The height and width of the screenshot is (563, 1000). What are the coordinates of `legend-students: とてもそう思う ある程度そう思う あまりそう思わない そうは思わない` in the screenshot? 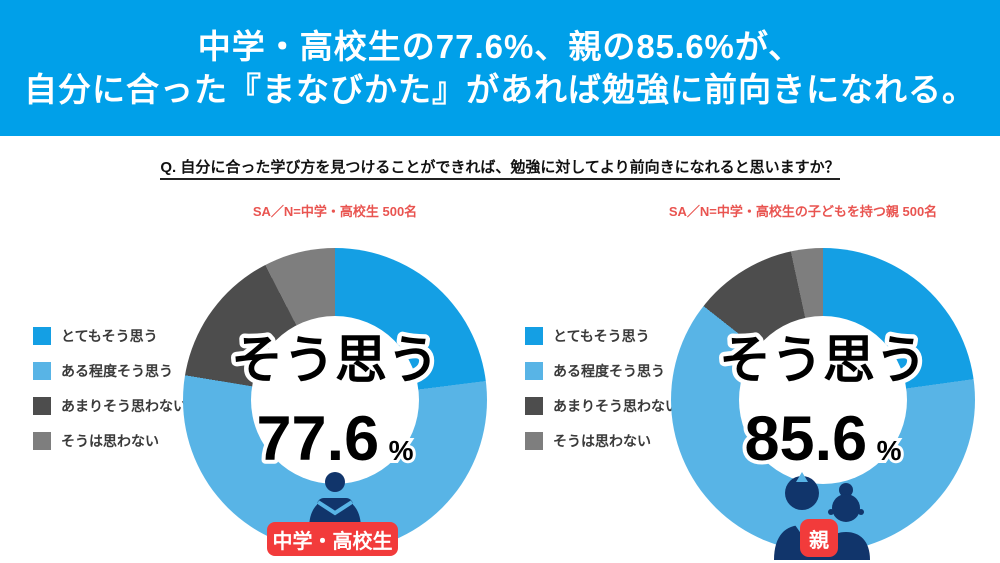 It's located at (110, 388).